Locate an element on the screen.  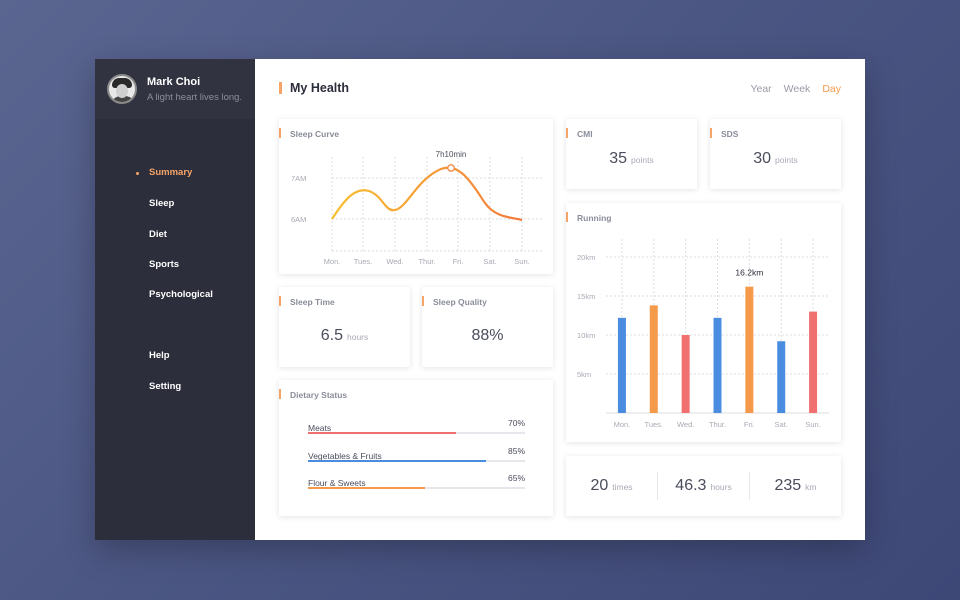
running-x-label: Tues. is located at coordinates (654, 424).